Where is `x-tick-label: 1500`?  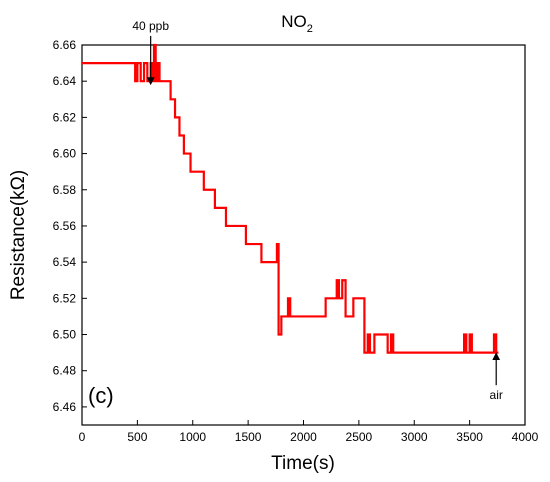 x-tick-label: 1500 is located at coordinates (248, 437).